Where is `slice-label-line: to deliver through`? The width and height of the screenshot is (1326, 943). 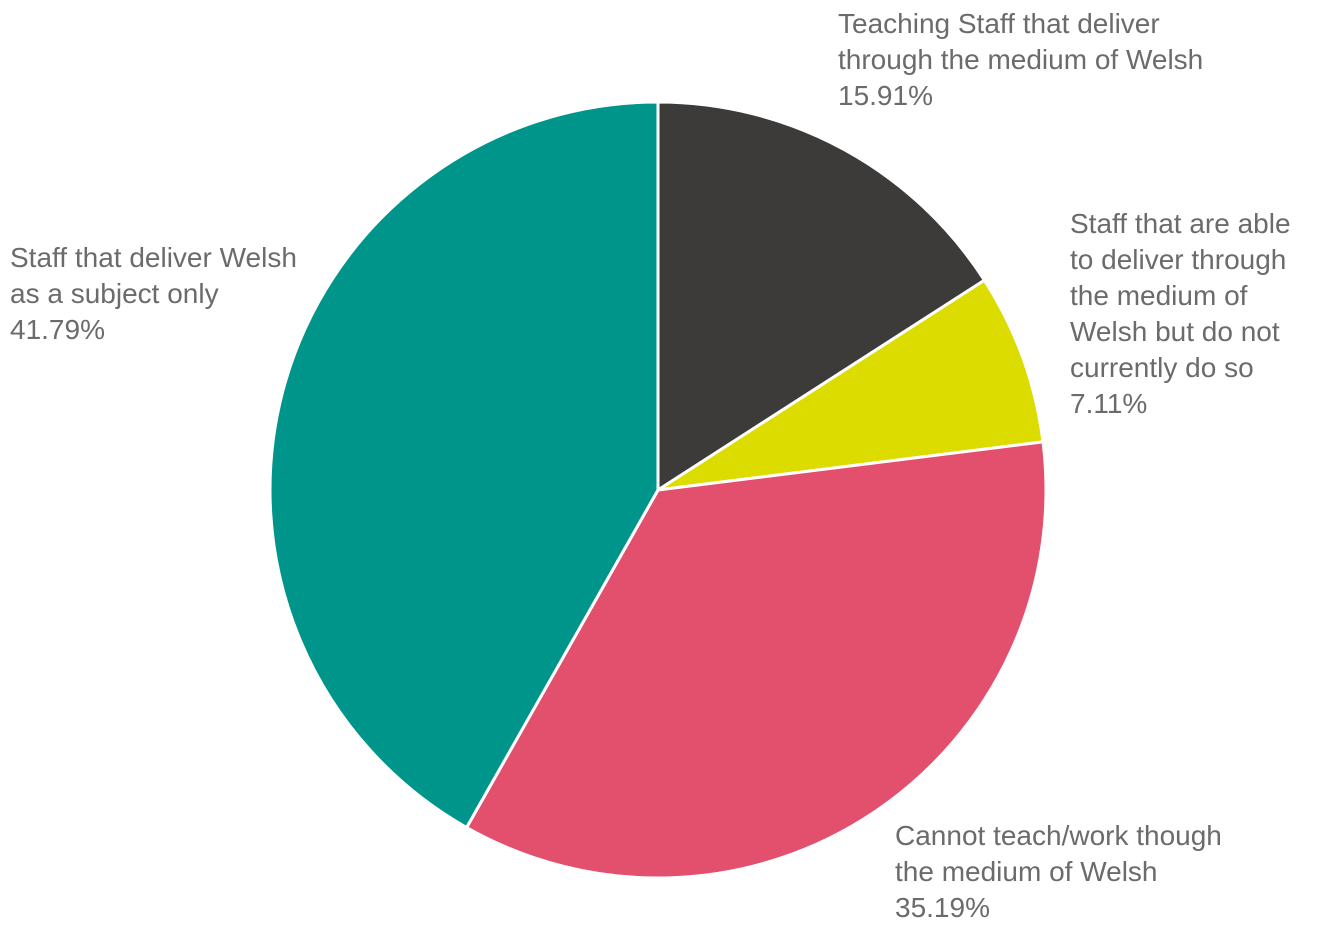
slice-label-line: to deliver through is located at coordinates (1178, 259).